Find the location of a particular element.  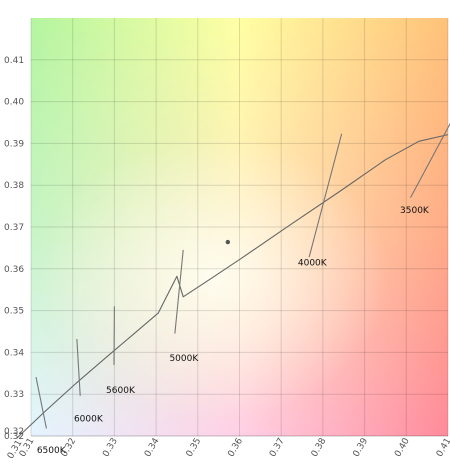

x-tick-label: 0.35 is located at coordinates (194, 448).